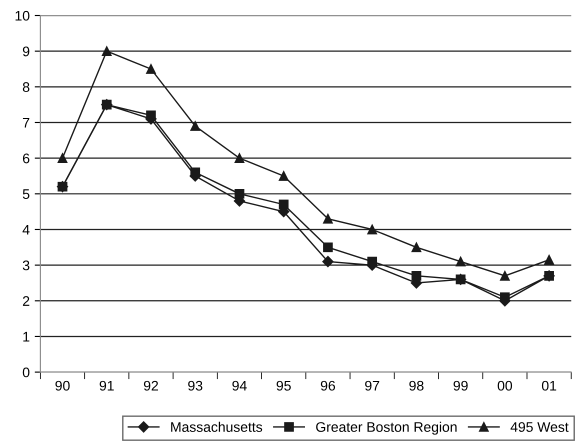 The height and width of the screenshot is (443, 577). Describe the element at coordinates (26, 194) in the screenshot. I see `y-tick-label: 5` at that location.